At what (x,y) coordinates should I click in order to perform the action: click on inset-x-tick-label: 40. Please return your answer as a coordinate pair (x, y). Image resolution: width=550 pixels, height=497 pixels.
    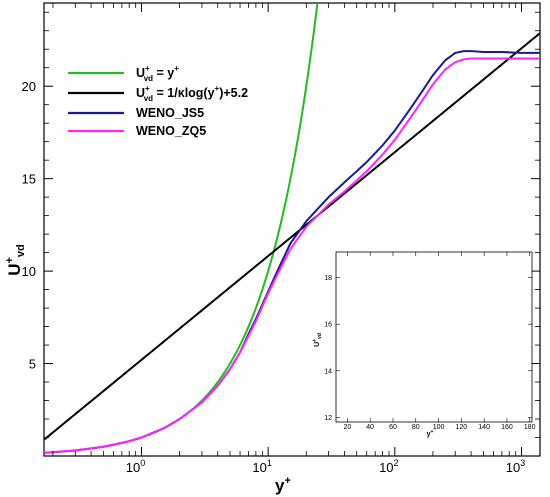
    Looking at the image, I should click on (370, 427).